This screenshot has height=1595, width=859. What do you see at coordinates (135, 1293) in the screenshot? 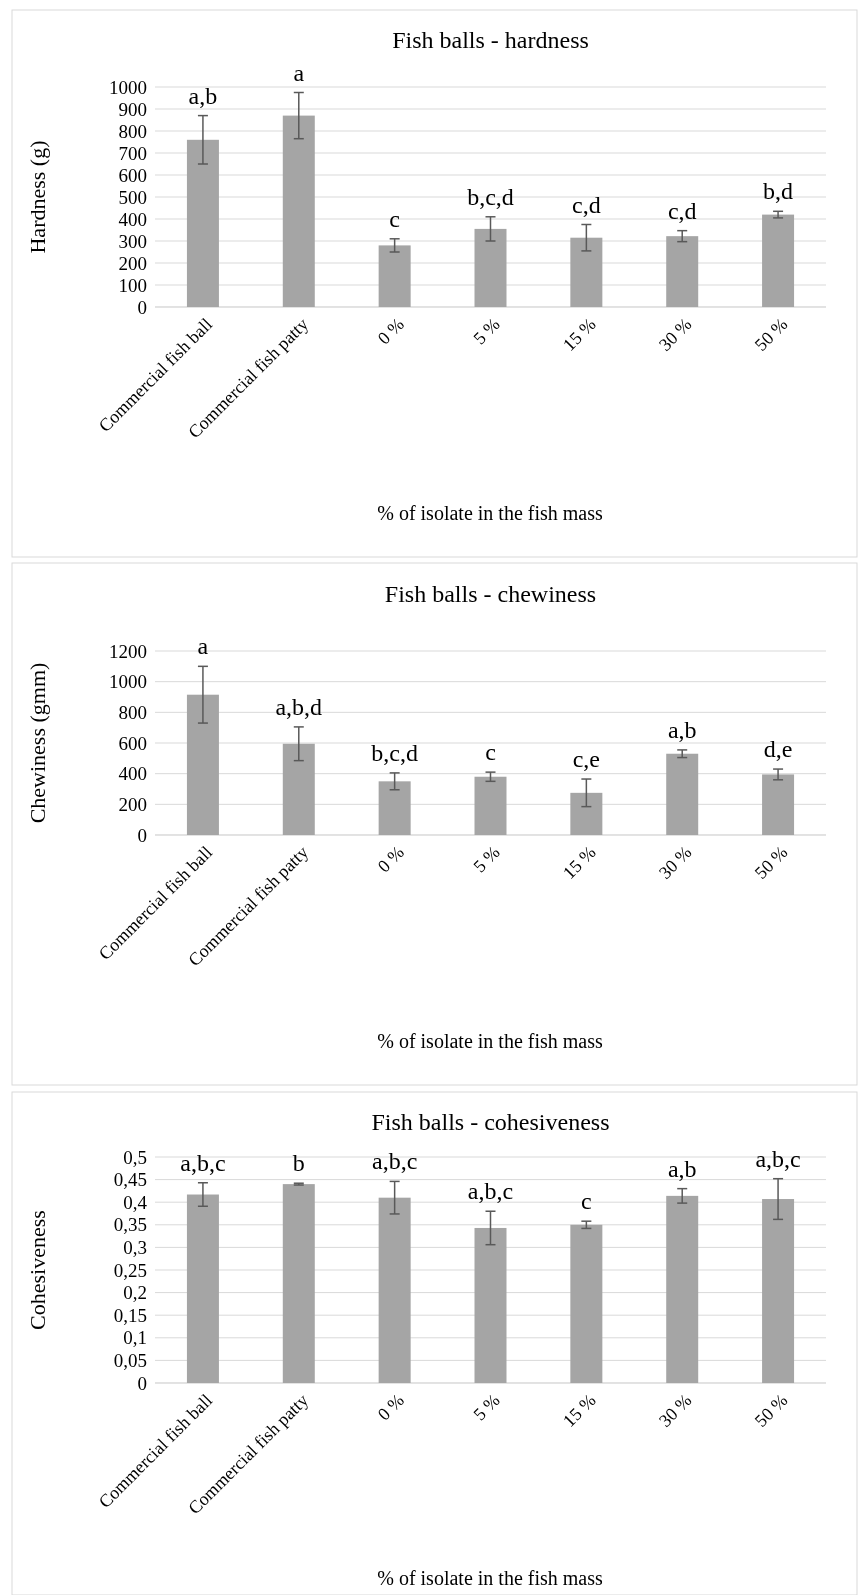
I see `y-tick-label: 0,2` at bounding box center [135, 1293].